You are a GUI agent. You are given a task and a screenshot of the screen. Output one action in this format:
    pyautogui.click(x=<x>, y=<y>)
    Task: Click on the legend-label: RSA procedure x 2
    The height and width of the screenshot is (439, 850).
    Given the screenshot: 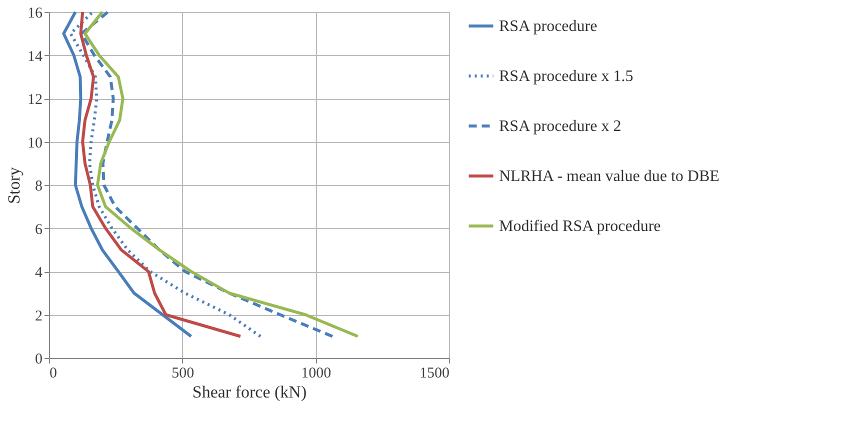 What is the action you would take?
    pyautogui.click(x=560, y=126)
    